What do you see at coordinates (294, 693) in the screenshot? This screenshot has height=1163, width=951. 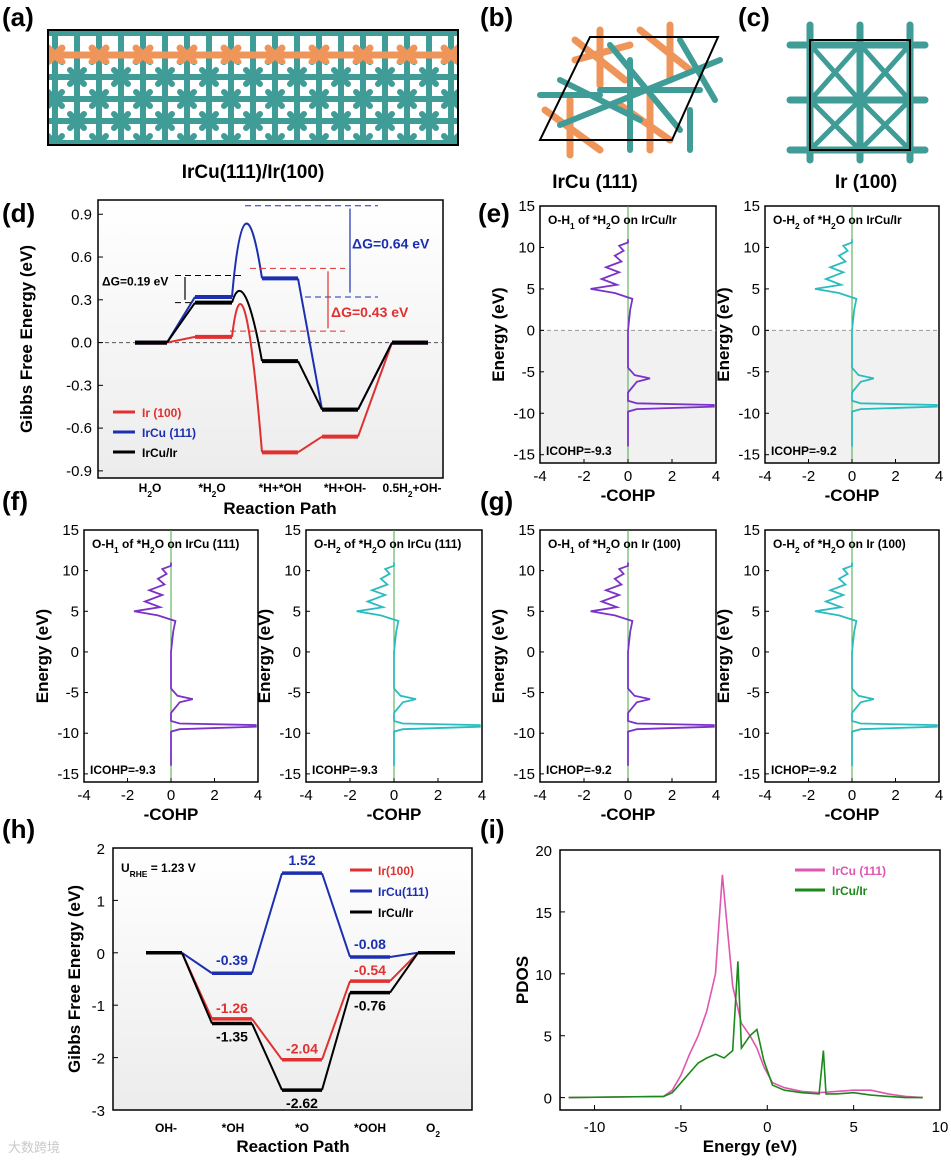 I see `ytick-label: -5` at bounding box center [294, 693].